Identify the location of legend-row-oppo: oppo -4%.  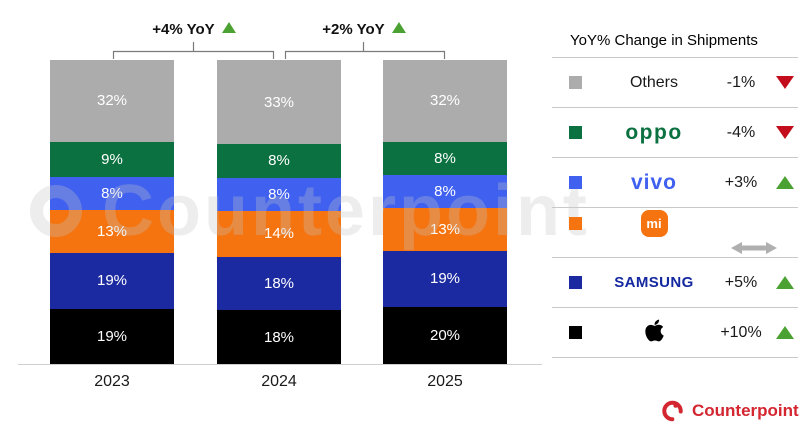
(675, 132).